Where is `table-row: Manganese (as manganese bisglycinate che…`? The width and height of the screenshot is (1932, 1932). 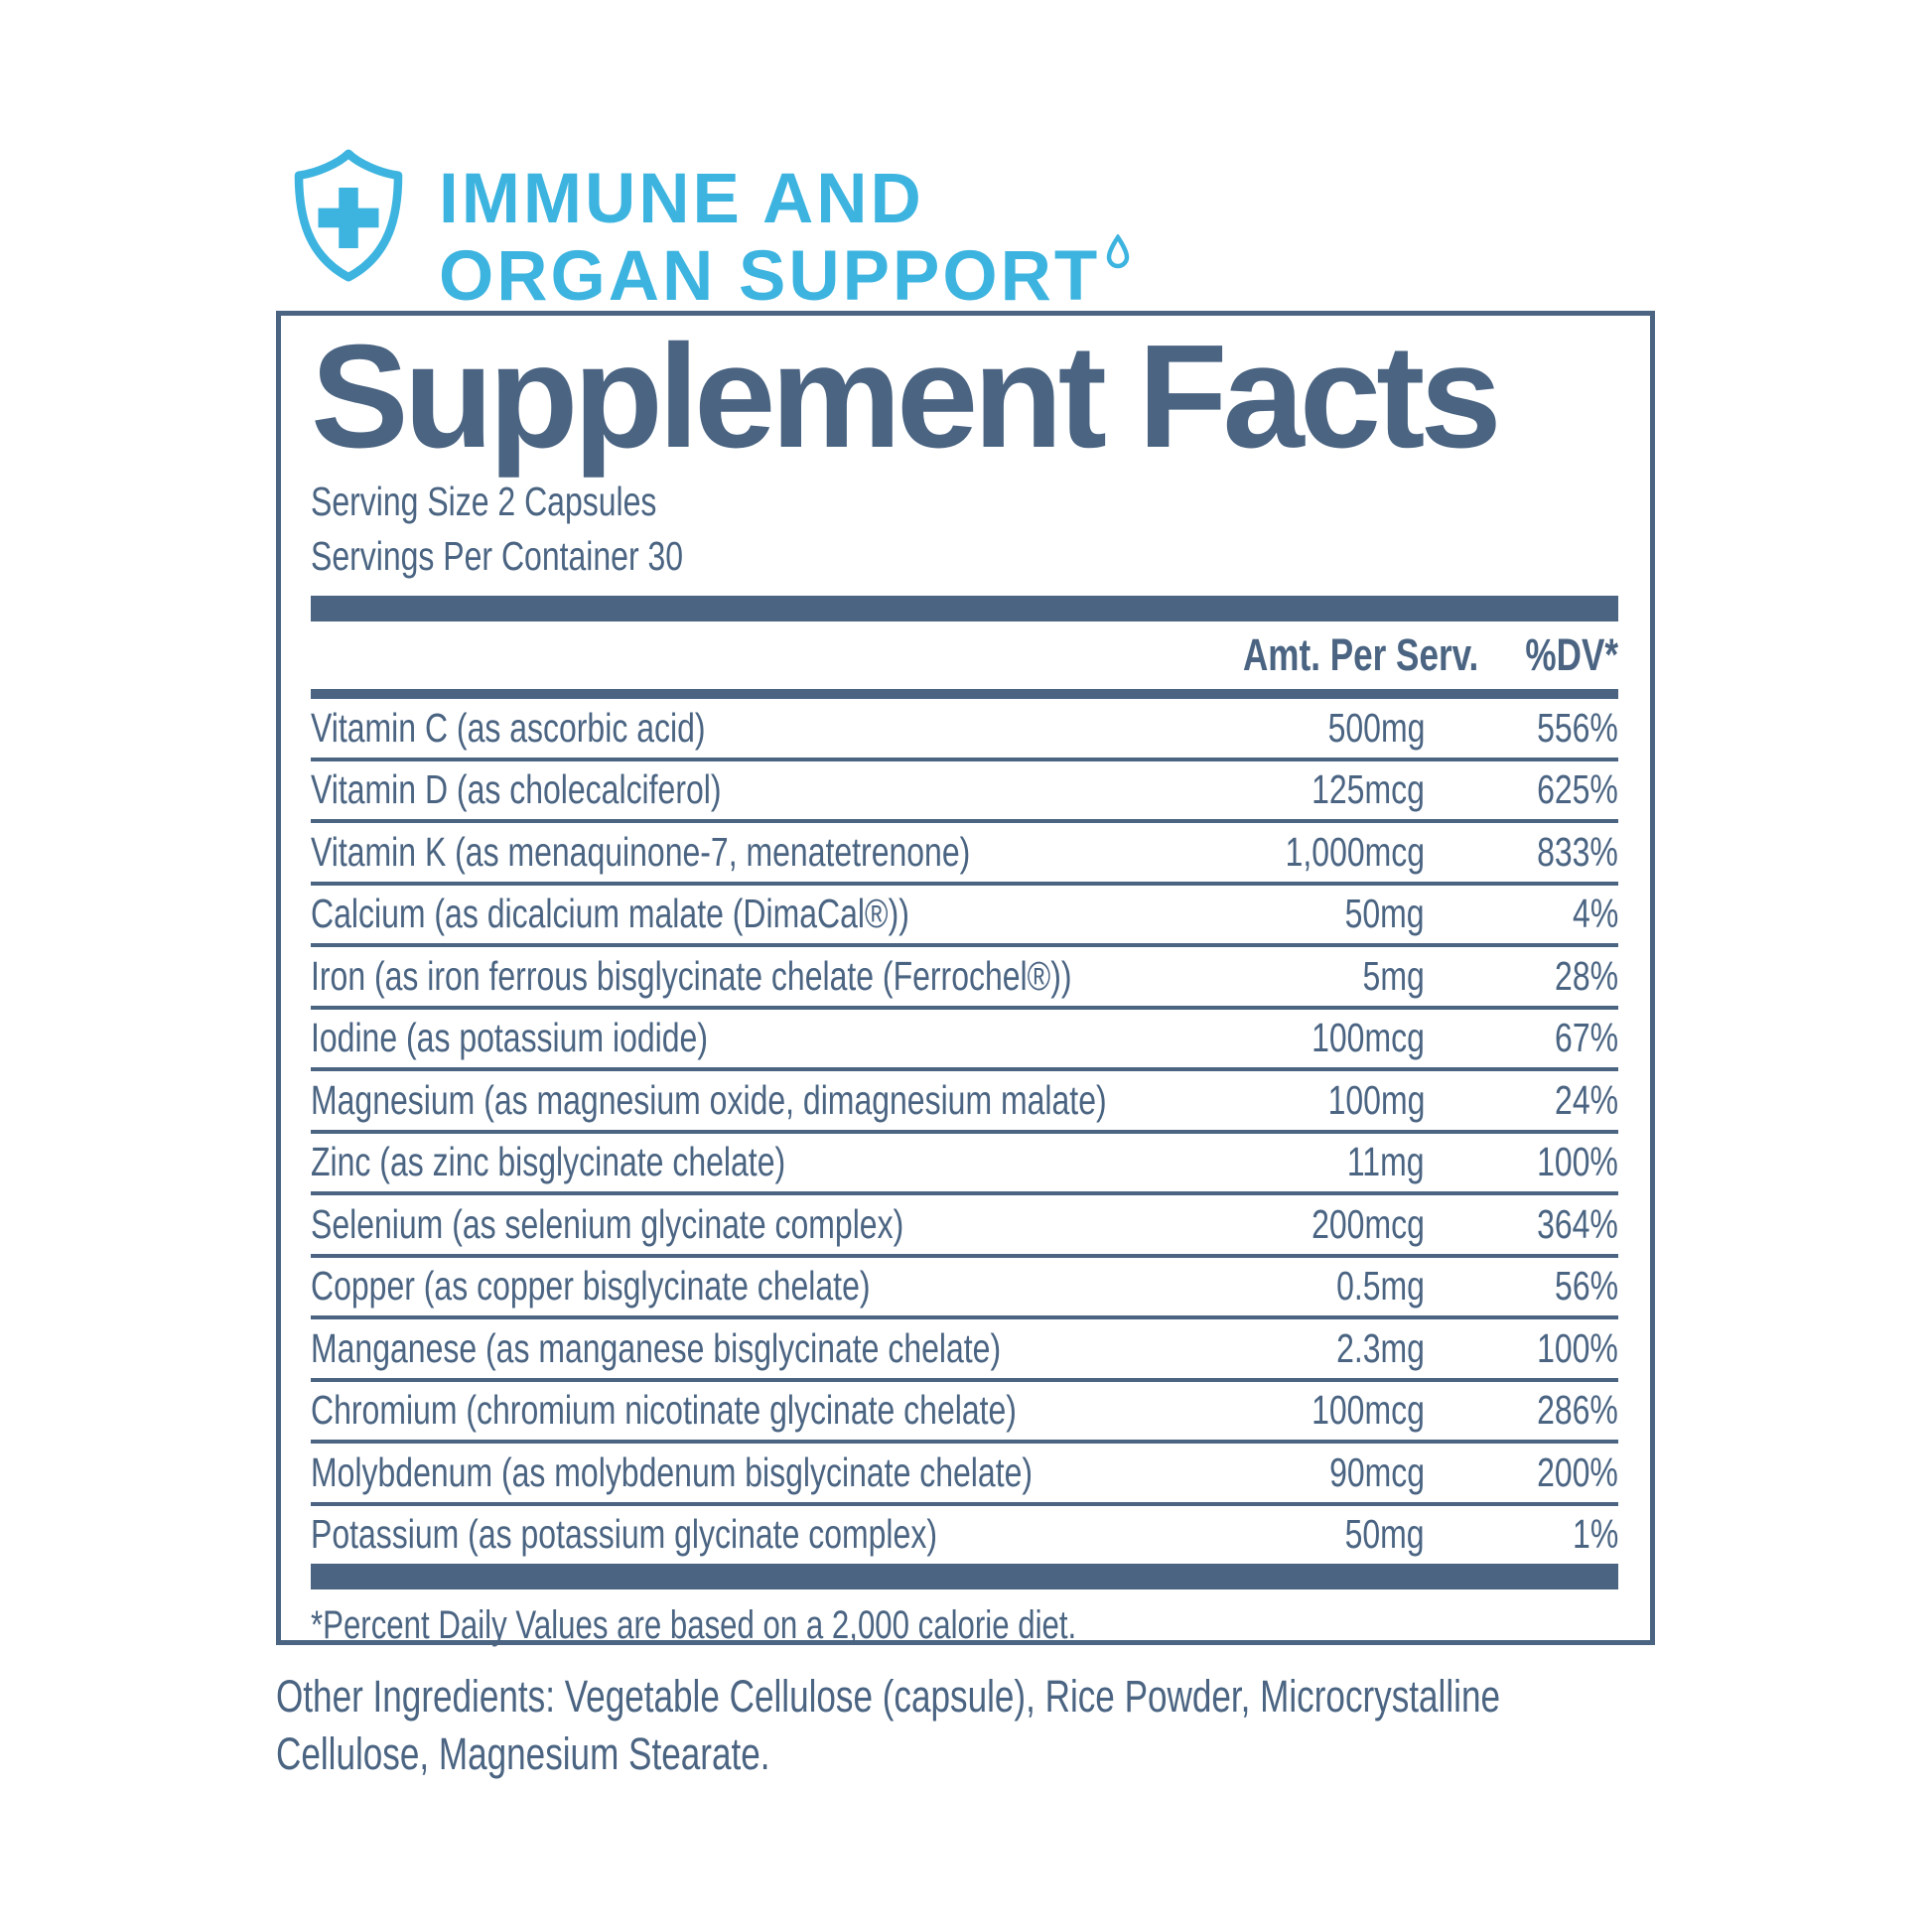
table-row: Manganese (as manganese bisglycinate che… is located at coordinates (965, 1350).